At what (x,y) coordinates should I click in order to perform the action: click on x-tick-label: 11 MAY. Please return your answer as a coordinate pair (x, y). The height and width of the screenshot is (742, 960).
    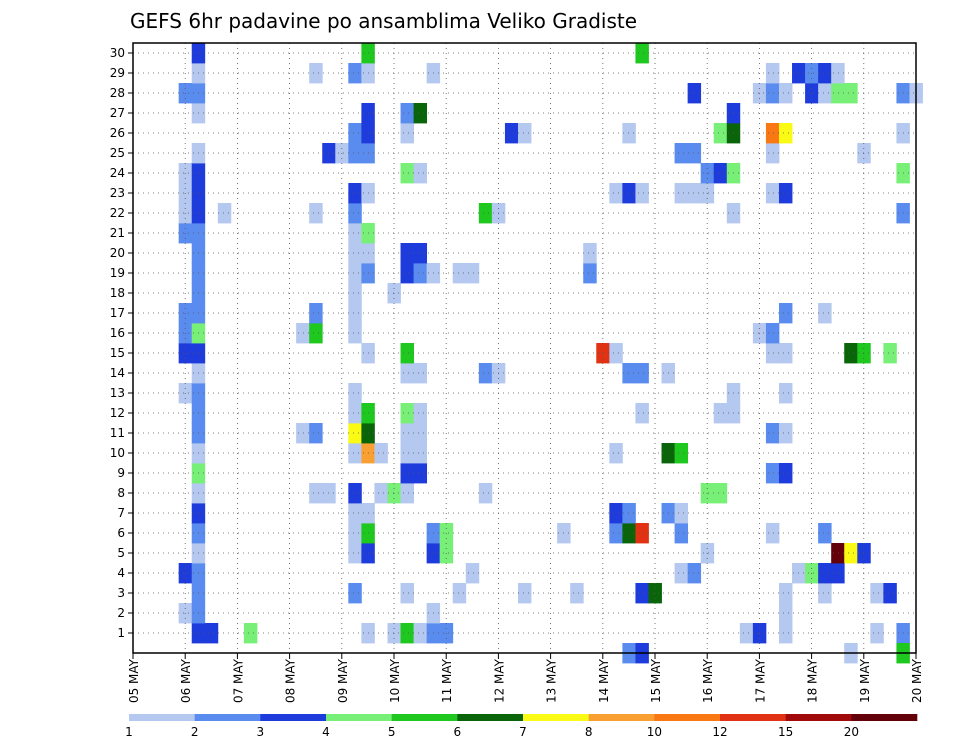
    Looking at the image, I should click on (447, 680).